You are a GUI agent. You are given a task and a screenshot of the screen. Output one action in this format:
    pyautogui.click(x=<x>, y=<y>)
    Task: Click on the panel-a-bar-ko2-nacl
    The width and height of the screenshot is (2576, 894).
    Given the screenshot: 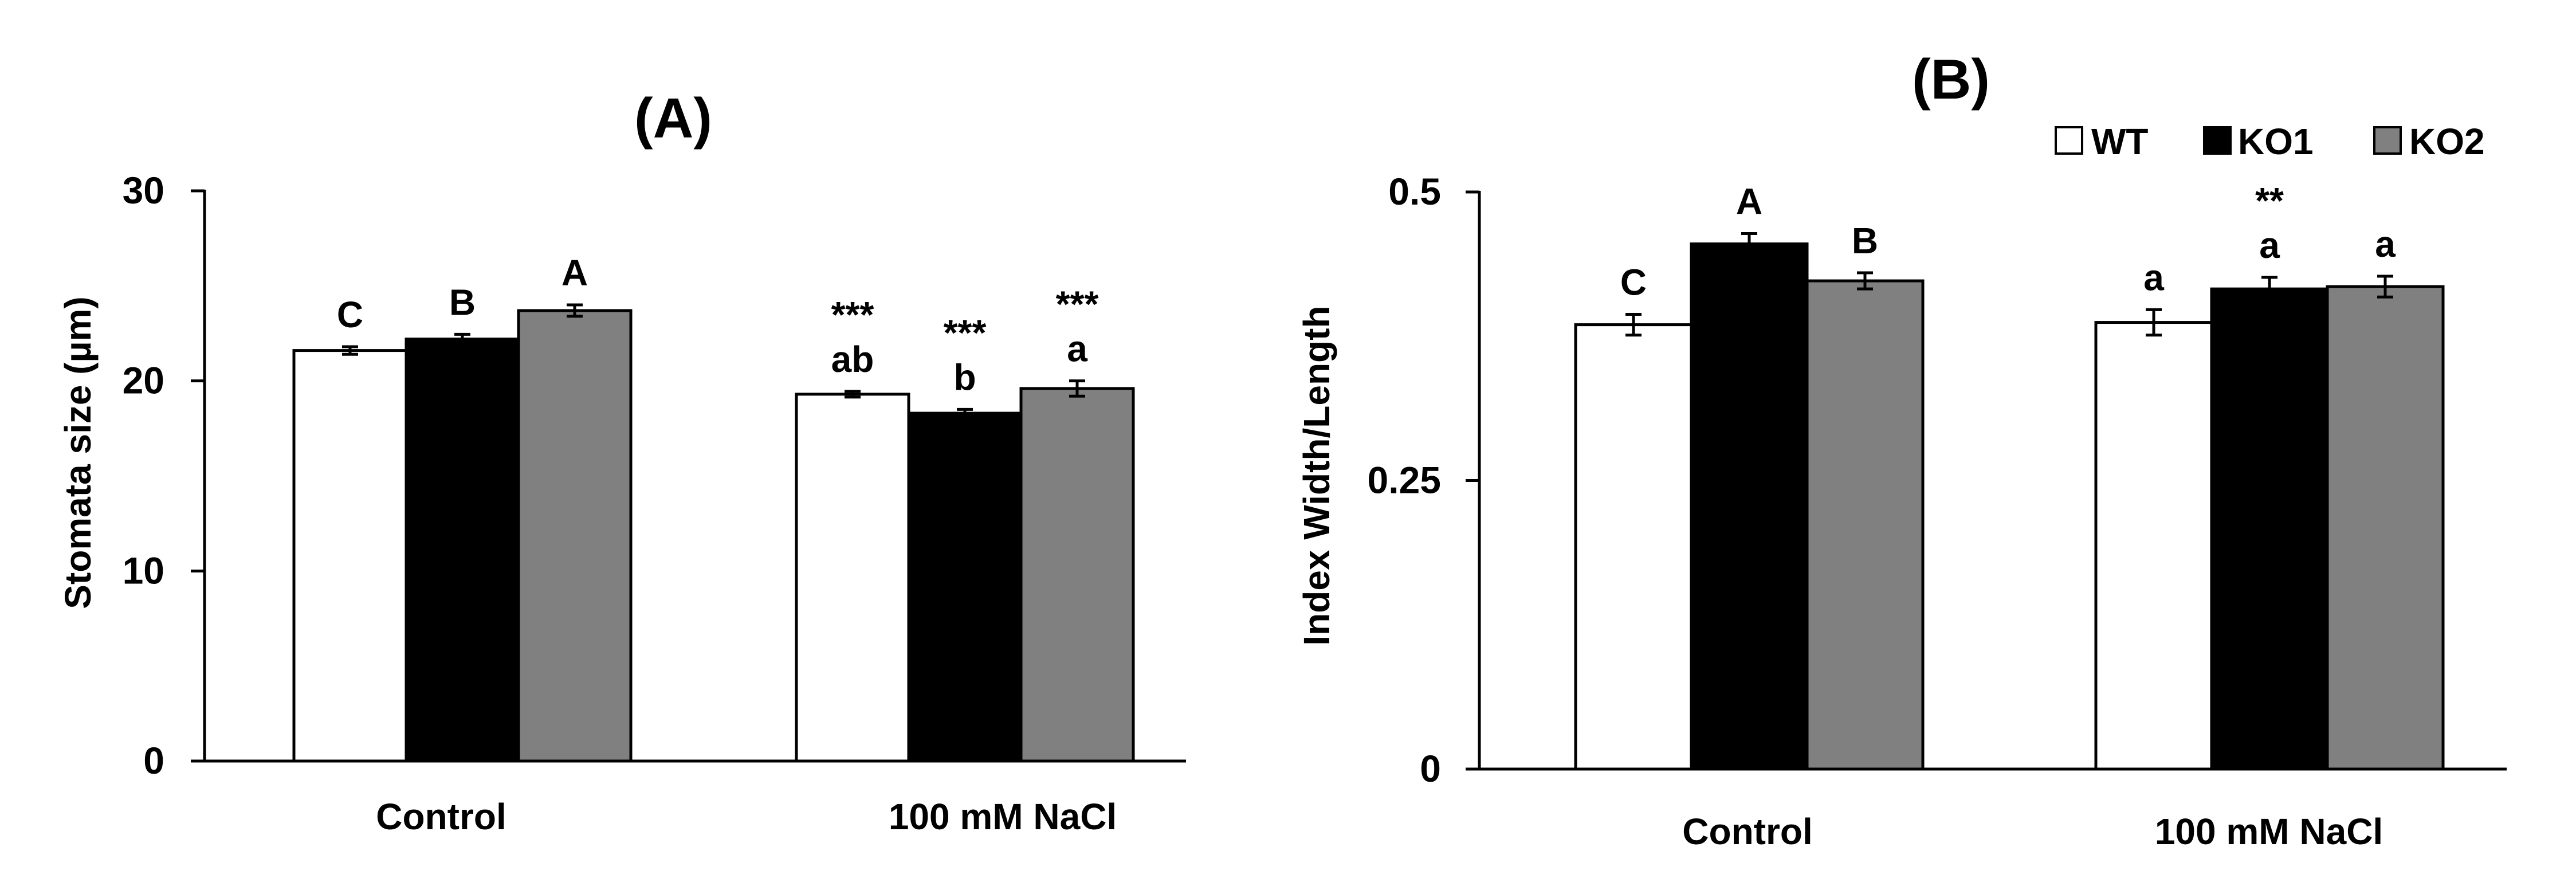 What is the action you would take?
    pyautogui.click(x=1077, y=575)
    